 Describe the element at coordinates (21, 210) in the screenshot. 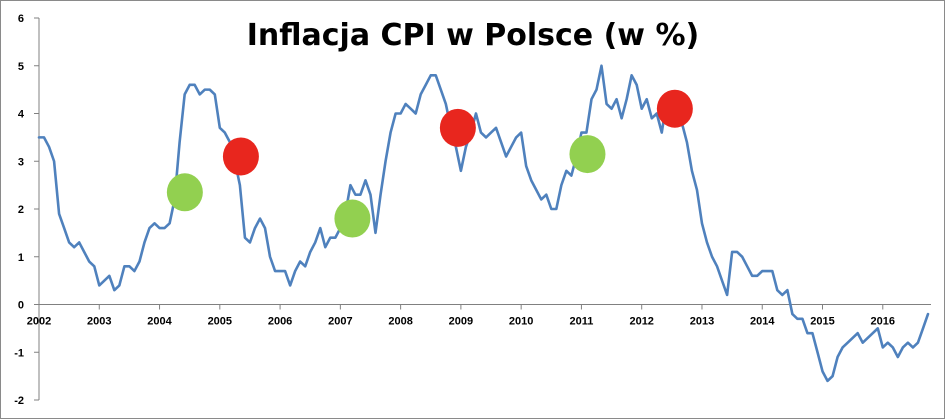

I see `y-tick-label: 2` at that location.